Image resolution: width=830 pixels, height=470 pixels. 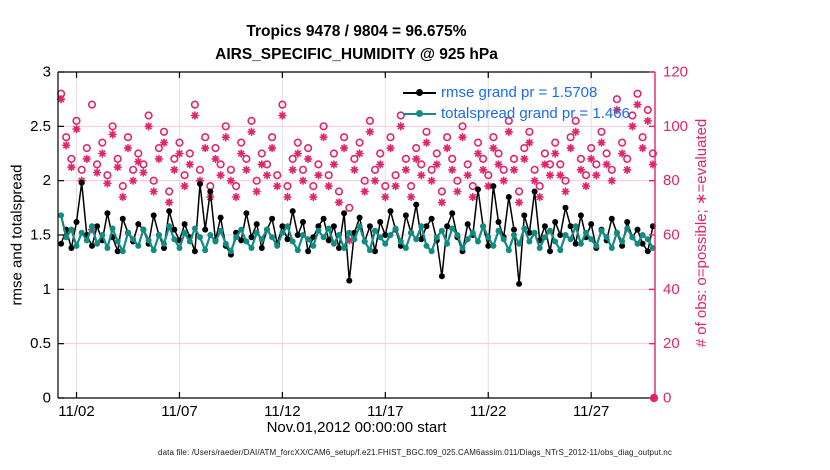 What do you see at coordinates (47, 72) in the screenshot?
I see `svg-text: 3` at bounding box center [47, 72].